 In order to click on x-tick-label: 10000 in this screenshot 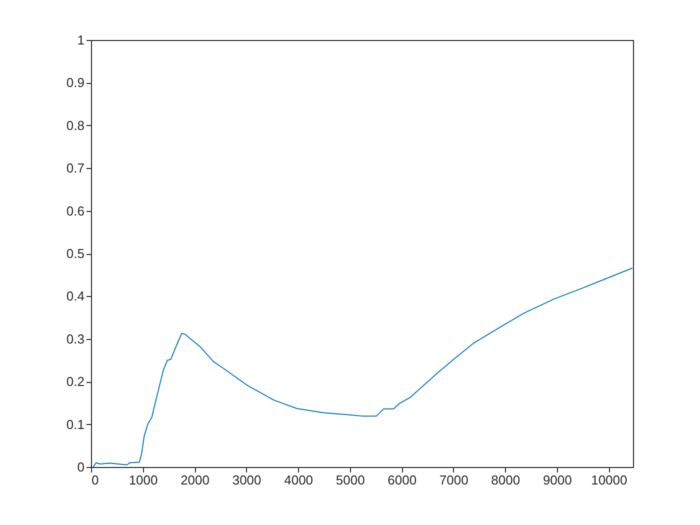, I will do `click(609, 480)`.